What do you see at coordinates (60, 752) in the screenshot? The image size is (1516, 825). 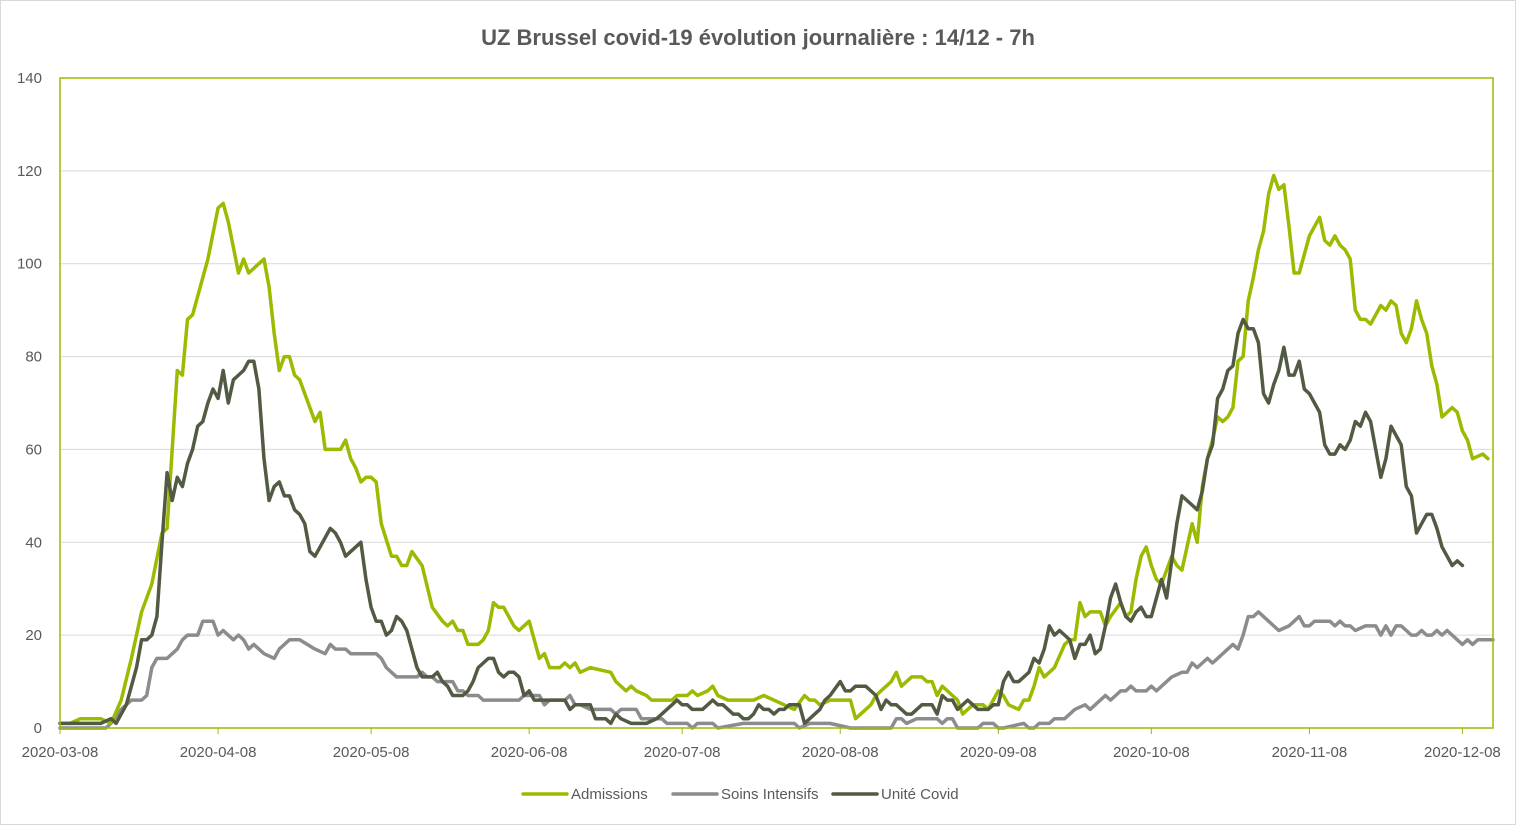 I see `x-tick-label: 2020-03-08` at bounding box center [60, 752].